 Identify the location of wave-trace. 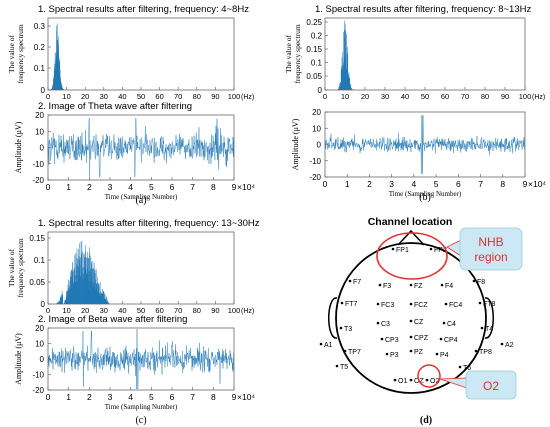
(425, 144).